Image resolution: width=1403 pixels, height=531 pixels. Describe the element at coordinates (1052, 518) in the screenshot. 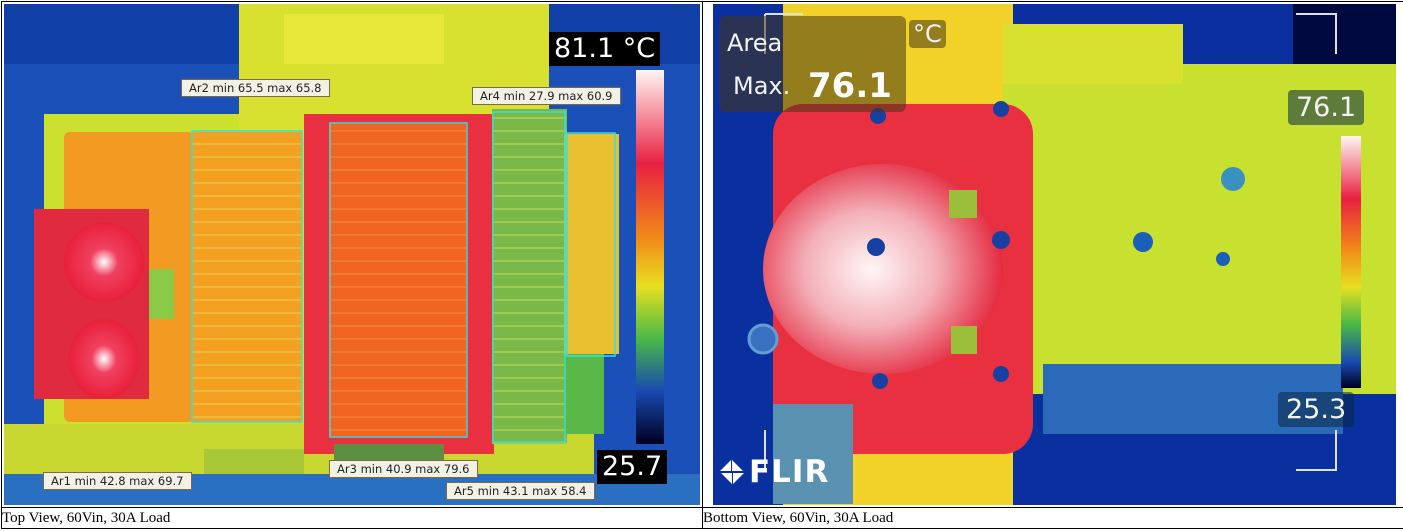

I see `bottom-view-caption: Bottom View, 60Vin, 30A Load` at that location.